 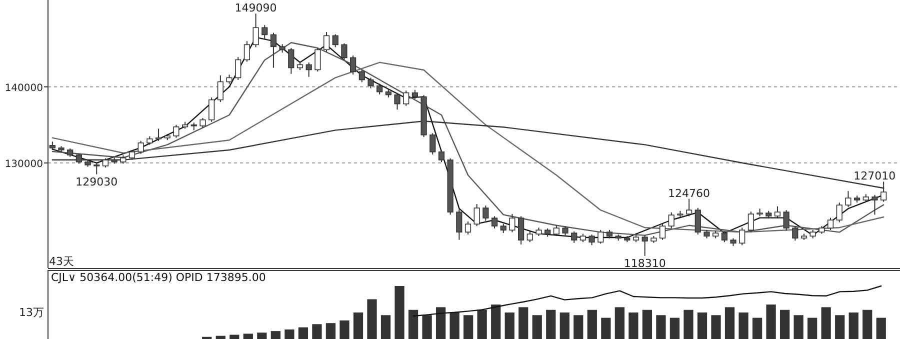 I want to click on annotation: 43天, so click(x=61, y=261).